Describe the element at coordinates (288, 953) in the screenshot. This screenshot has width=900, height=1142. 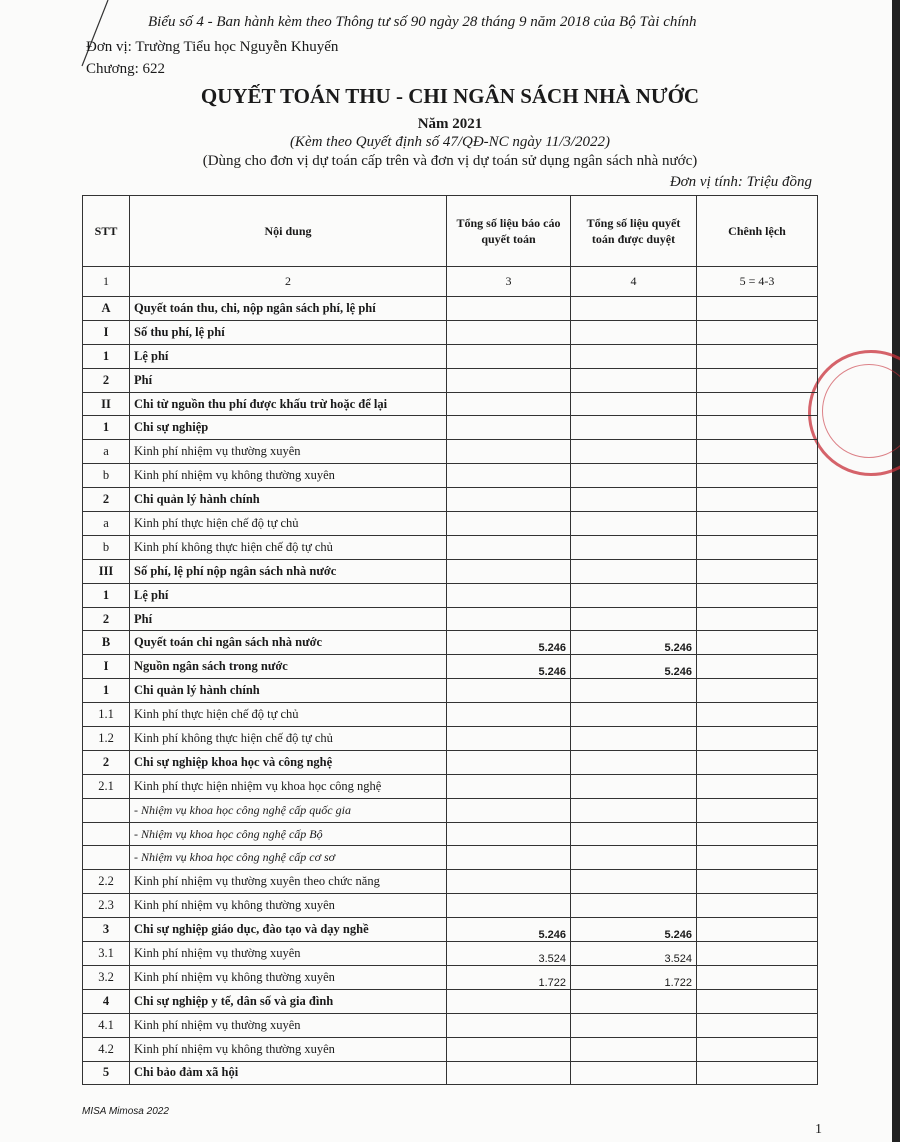
I see `content-cell: Kinh phí nhiệm vụ thường xuyên` at that location.